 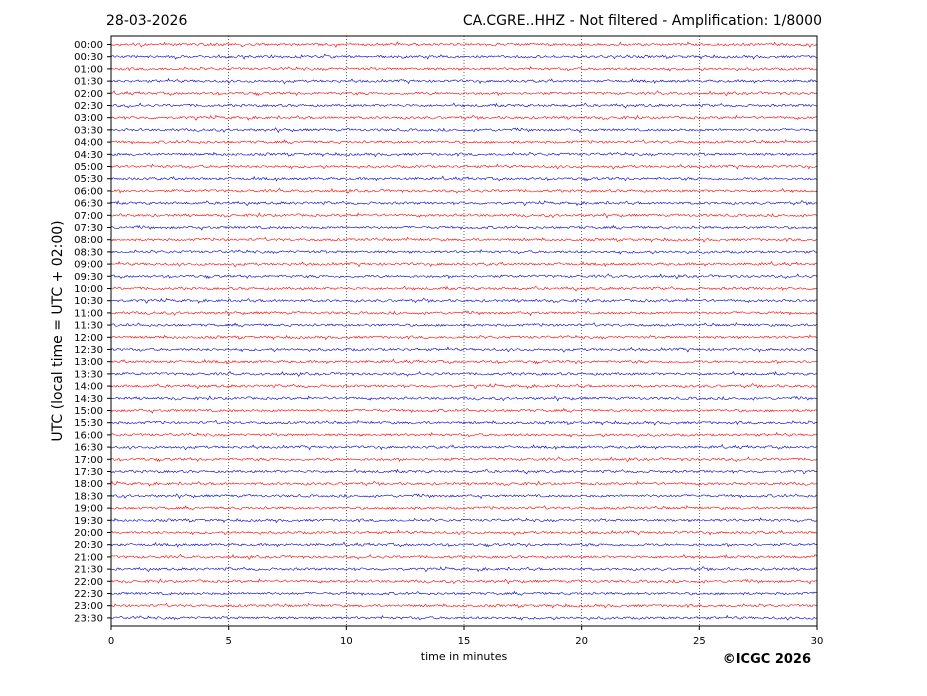 I want to click on y-tick-label: 13:30, so click(x=88, y=374).